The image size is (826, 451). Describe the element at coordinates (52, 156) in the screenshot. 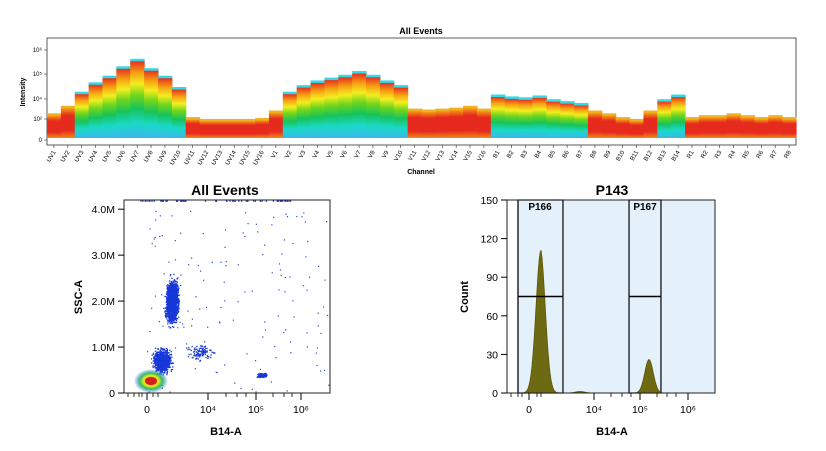

I see `spectrum-x-tick-label: UV1` at that location.